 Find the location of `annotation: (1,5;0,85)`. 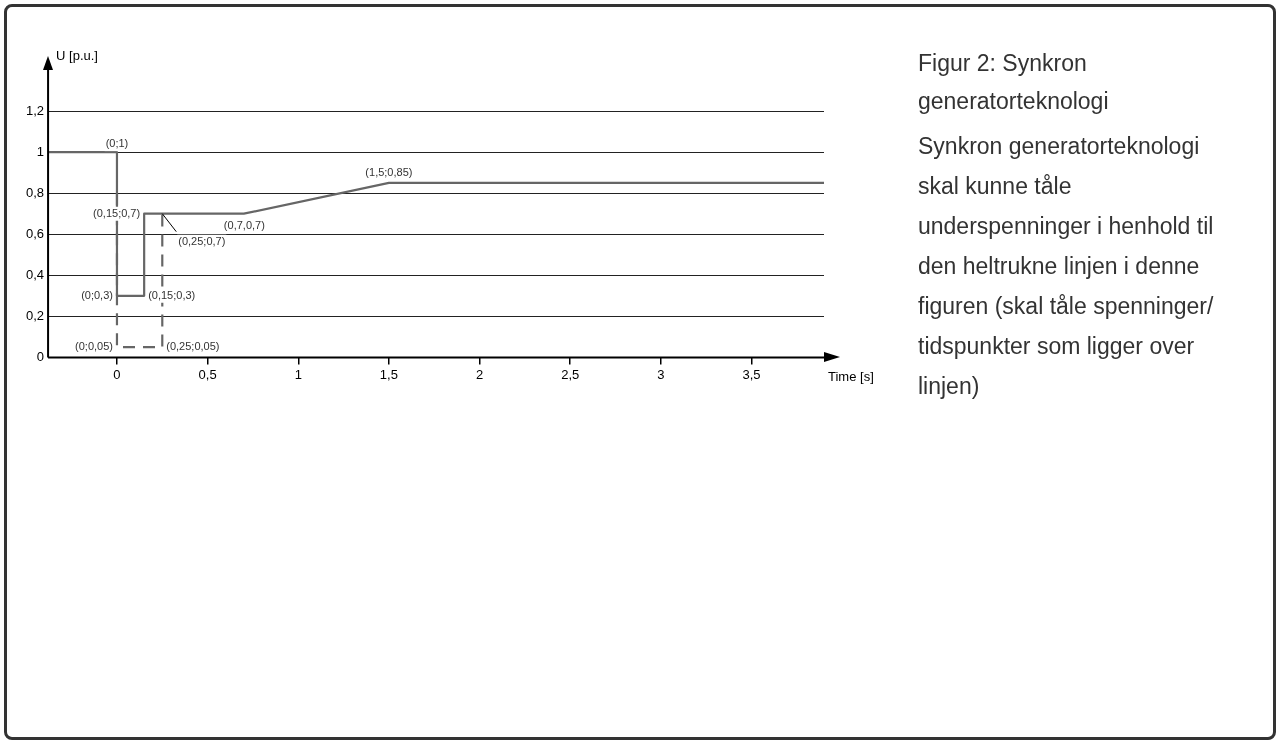

annotation: (1,5;0,85) is located at coordinates (389, 171).